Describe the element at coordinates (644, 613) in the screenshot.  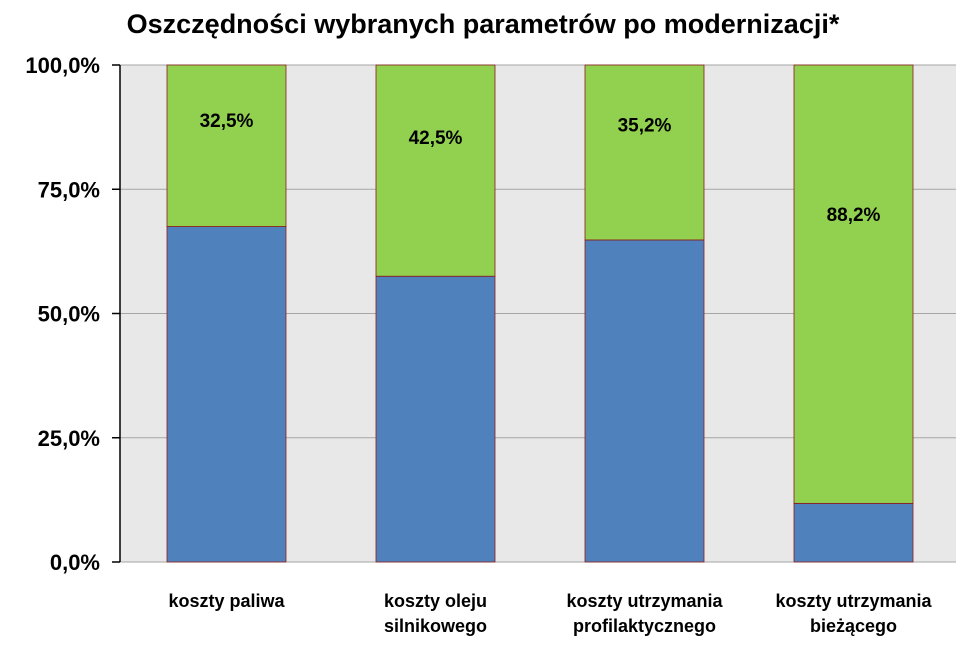
I see `x-tick-label: koszty utrzymania profilaktycznego` at that location.